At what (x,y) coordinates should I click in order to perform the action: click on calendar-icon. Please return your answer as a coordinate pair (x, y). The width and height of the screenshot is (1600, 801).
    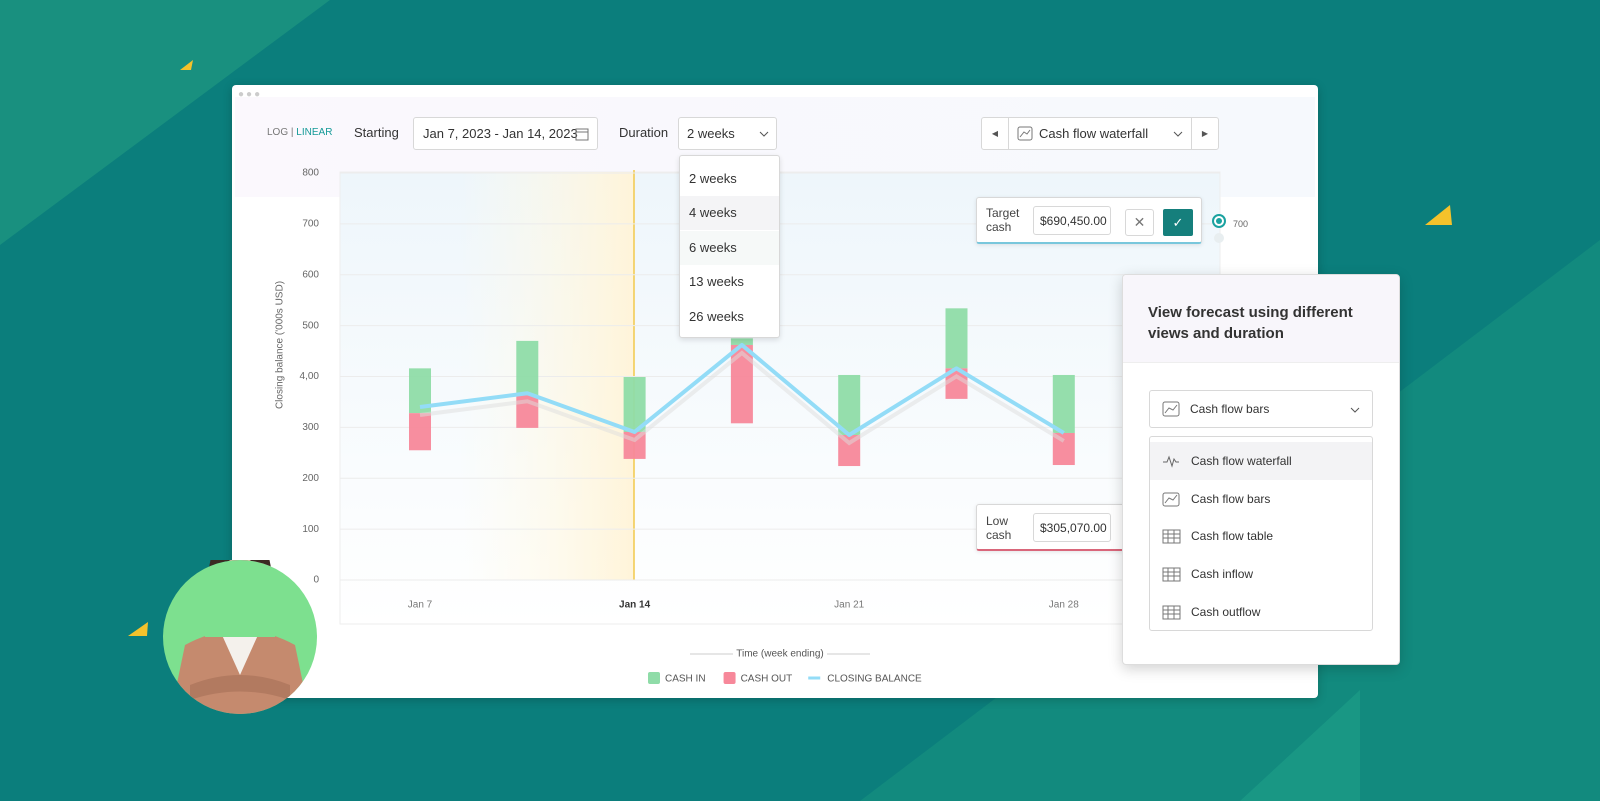
    Looking at the image, I should click on (582, 134).